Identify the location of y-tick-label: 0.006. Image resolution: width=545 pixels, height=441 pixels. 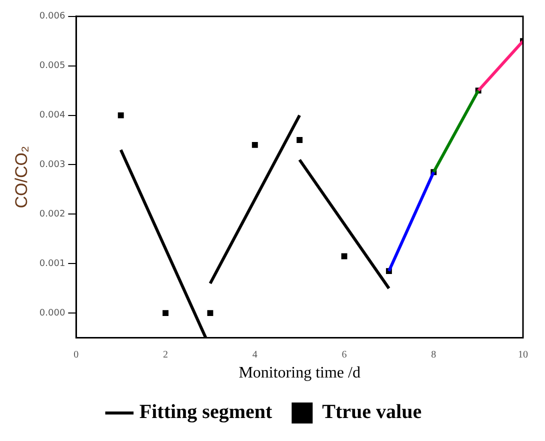
(52, 17).